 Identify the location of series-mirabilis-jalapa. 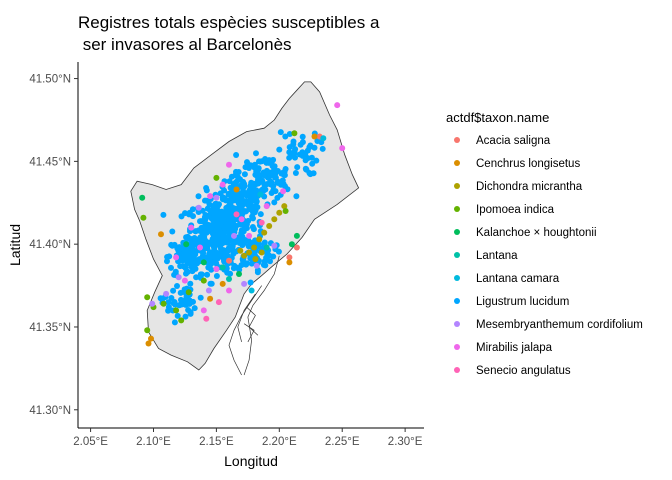
(259, 208).